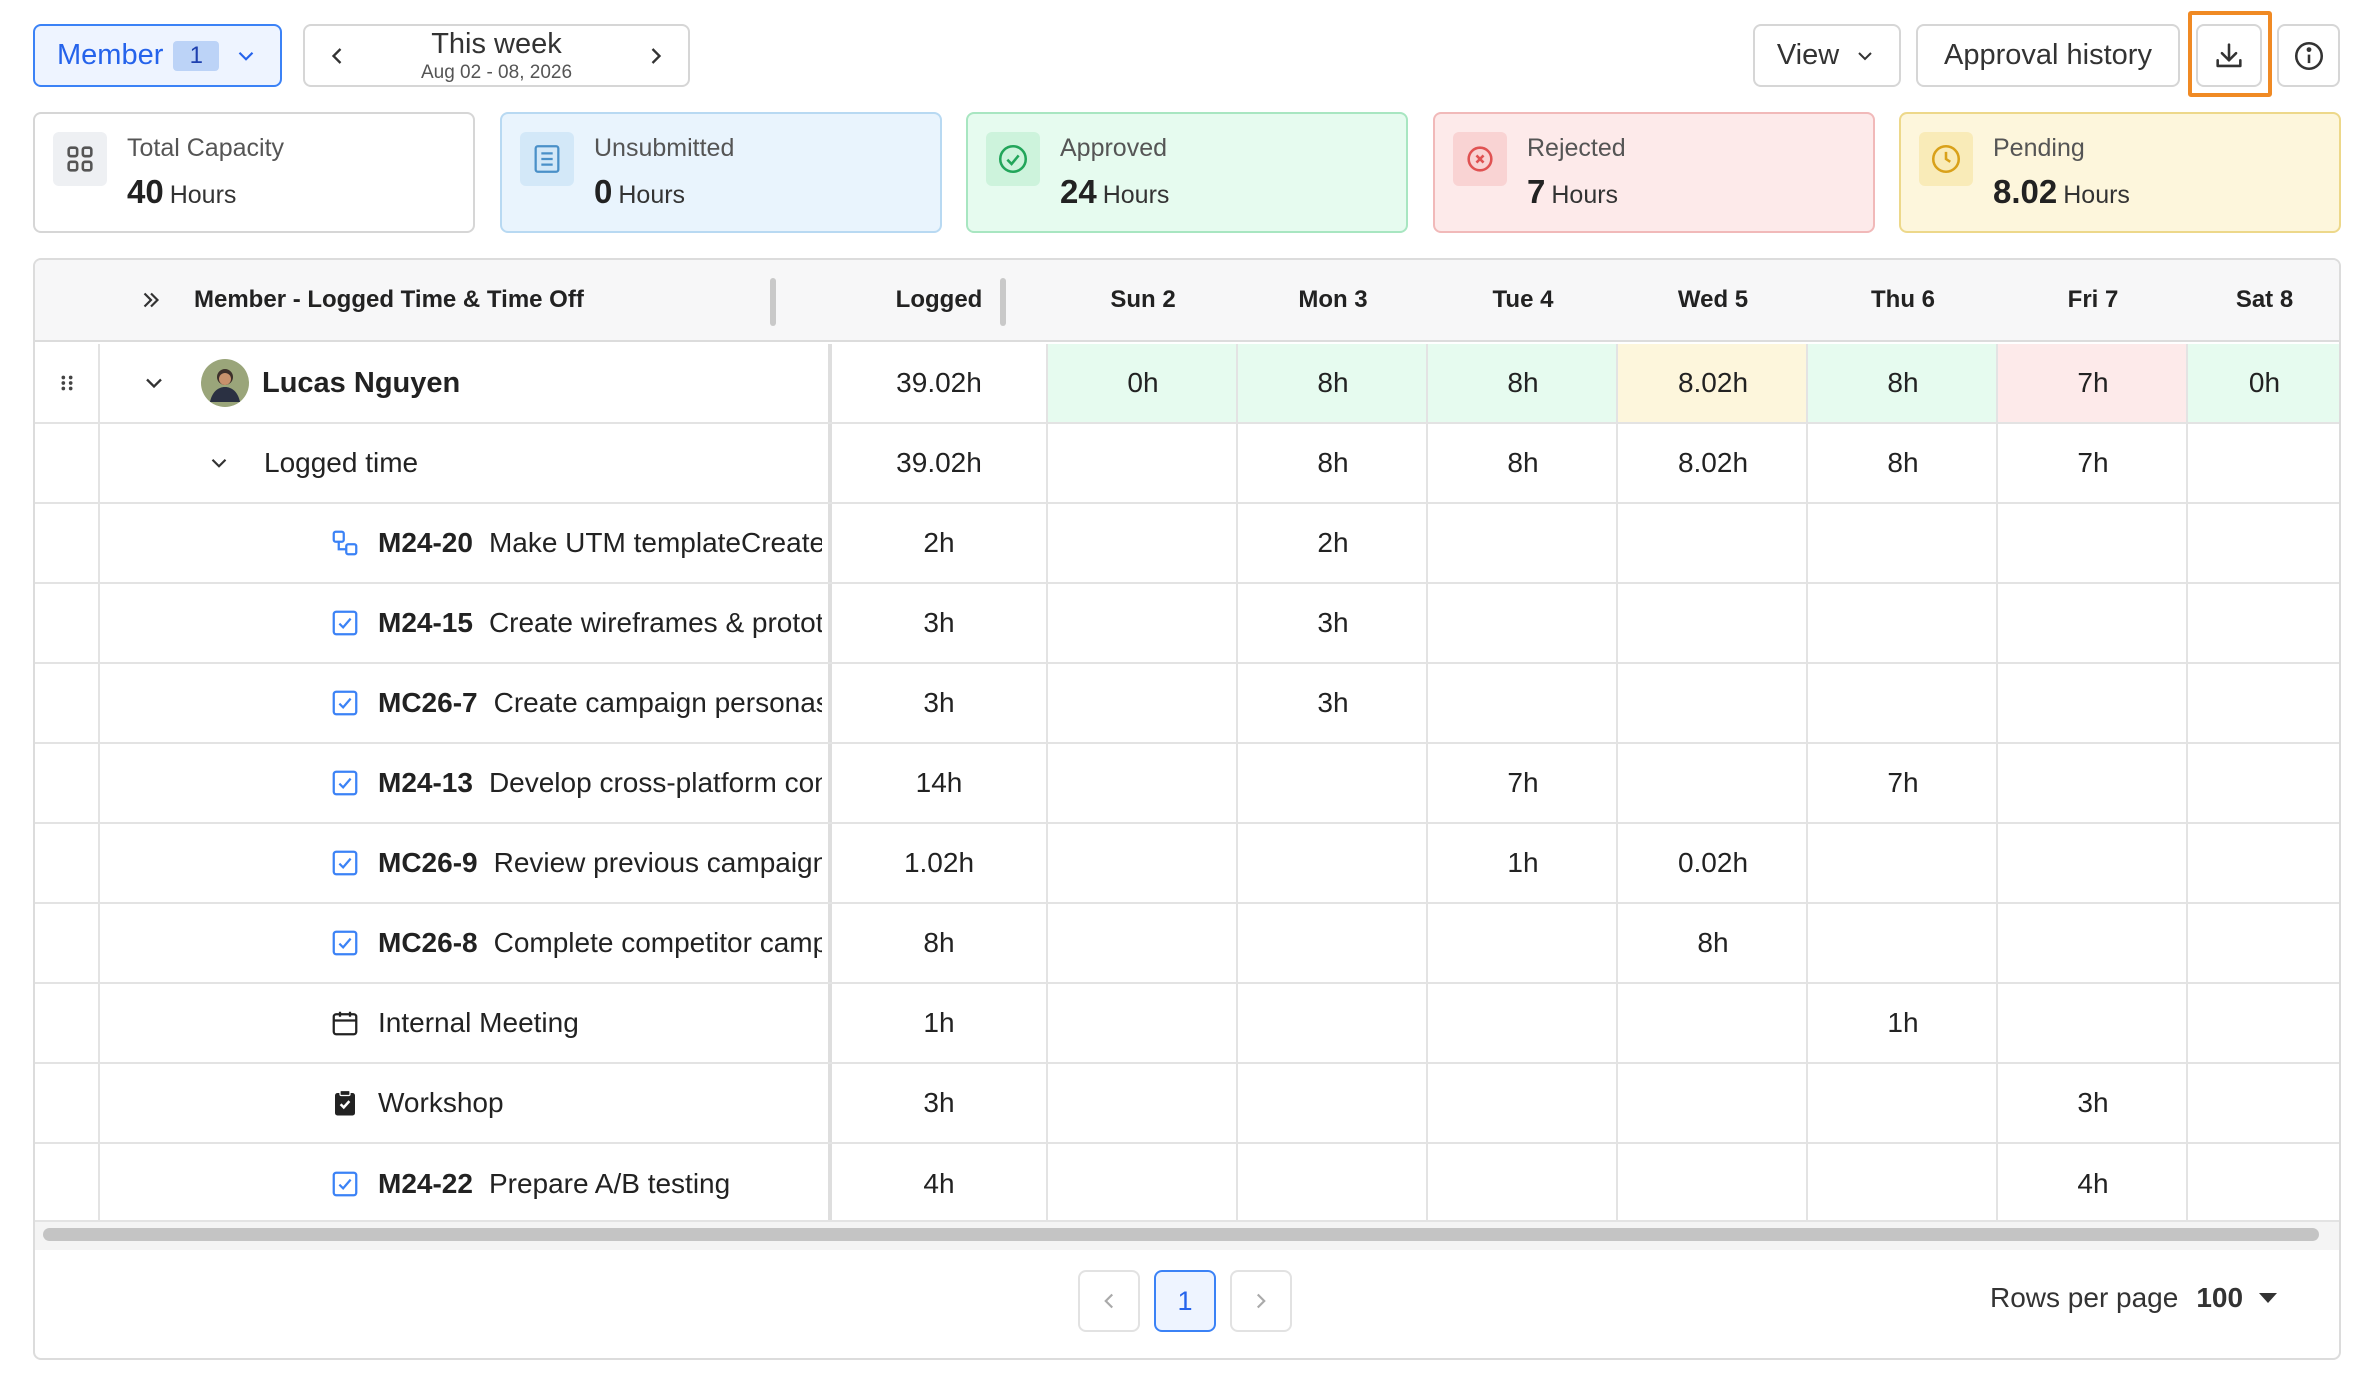  What do you see at coordinates (428, 862) in the screenshot?
I see `task-code: MC26-9` at bounding box center [428, 862].